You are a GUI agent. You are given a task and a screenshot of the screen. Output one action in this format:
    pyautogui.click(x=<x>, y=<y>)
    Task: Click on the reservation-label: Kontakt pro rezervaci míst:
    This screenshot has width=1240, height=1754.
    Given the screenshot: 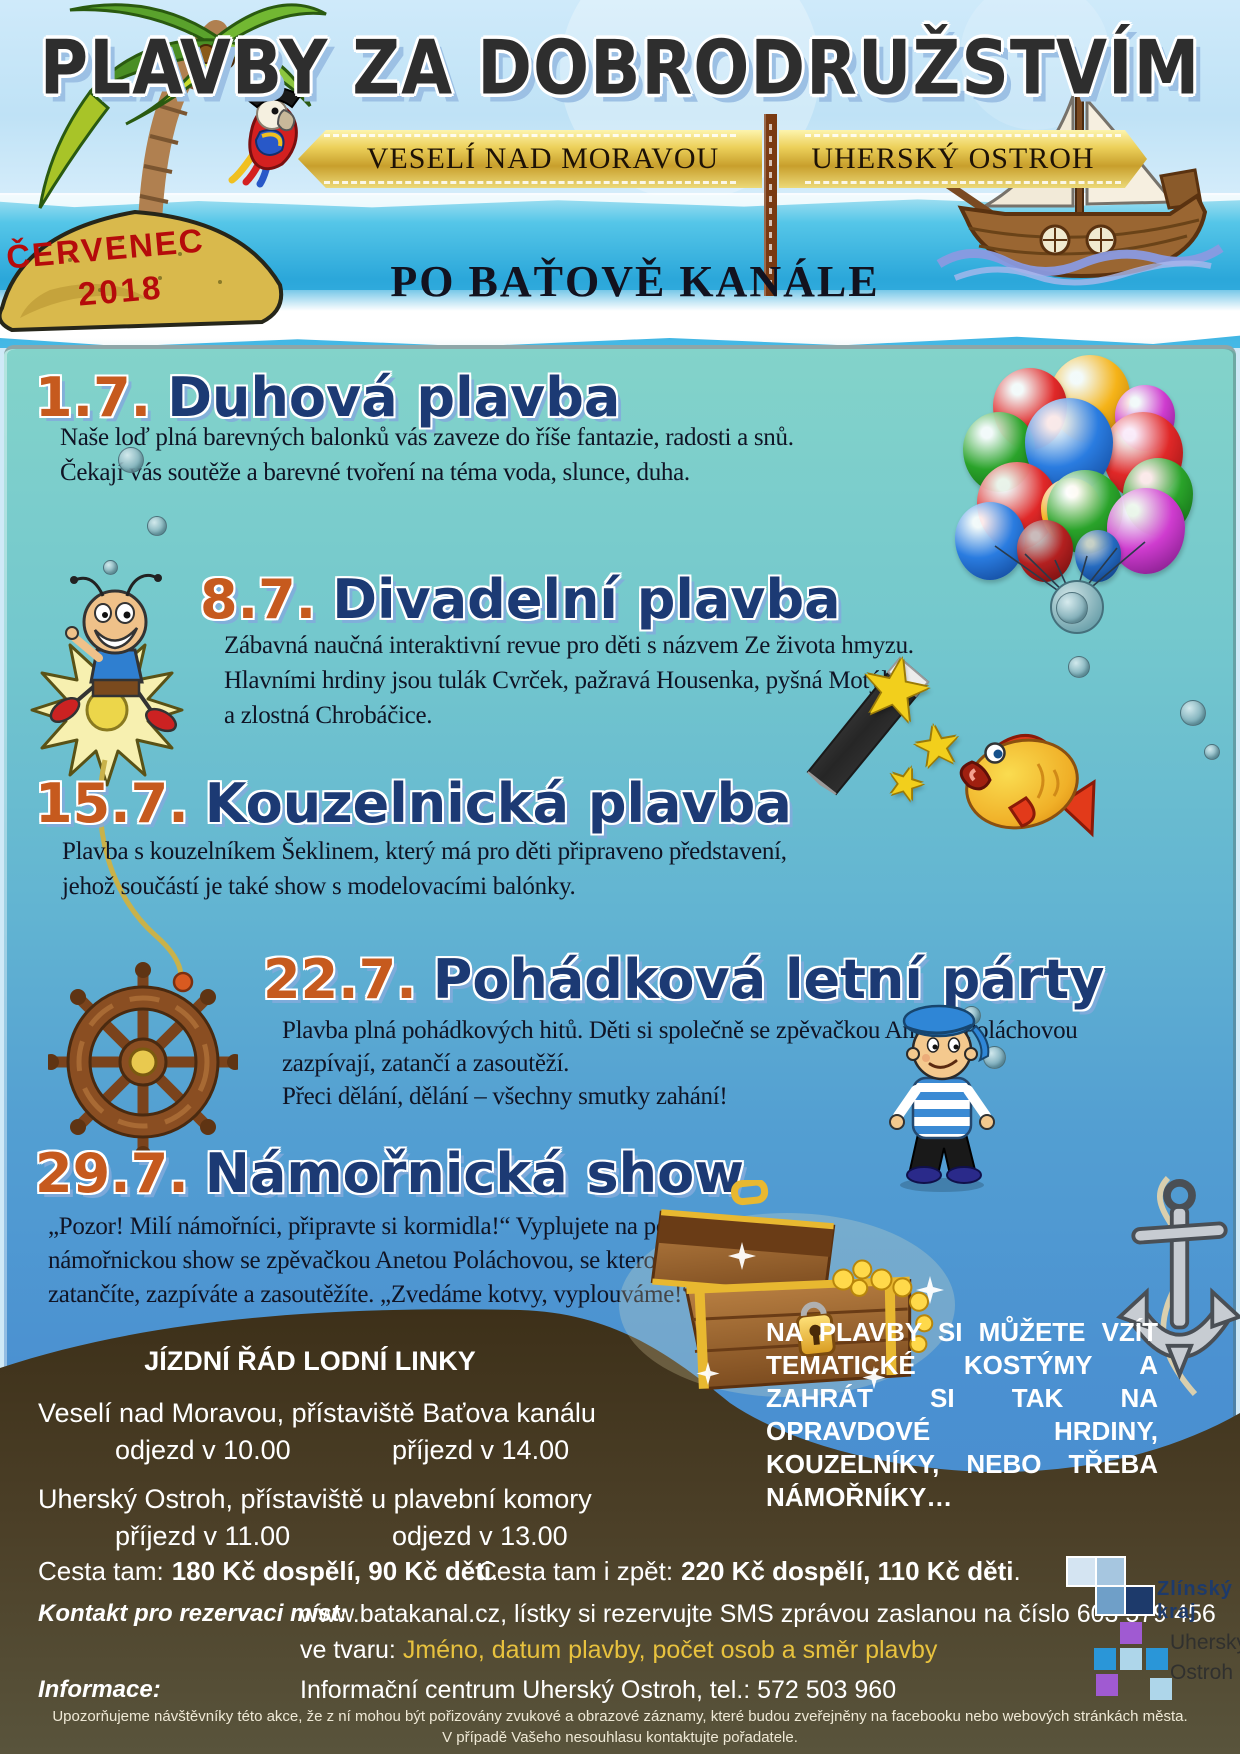 What is the action you would take?
    pyautogui.click(x=193, y=1613)
    